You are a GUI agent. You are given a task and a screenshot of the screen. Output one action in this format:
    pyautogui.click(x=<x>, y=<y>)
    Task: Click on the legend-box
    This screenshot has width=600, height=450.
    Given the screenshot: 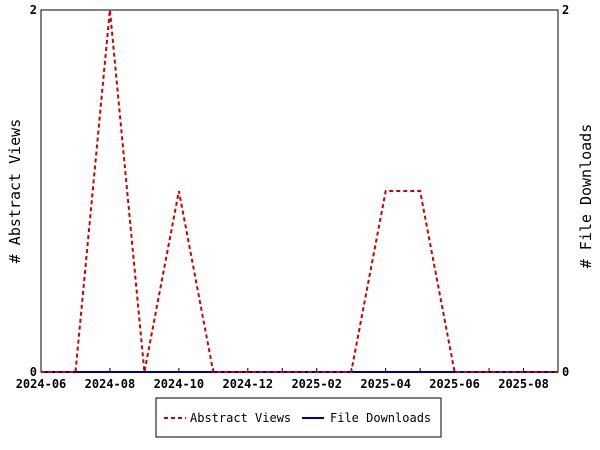 What is the action you would take?
    pyautogui.click(x=298, y=417)
    